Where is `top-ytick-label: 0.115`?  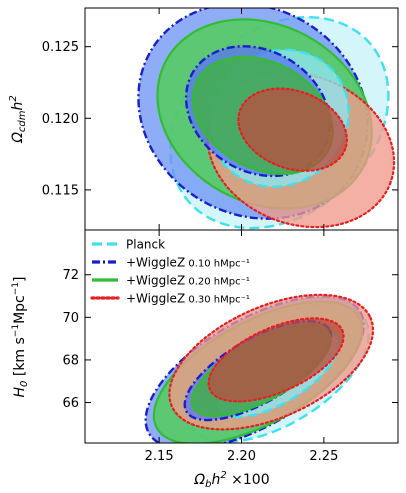
top-ytick-label: 0.115 is located at coordinates (60, 190).